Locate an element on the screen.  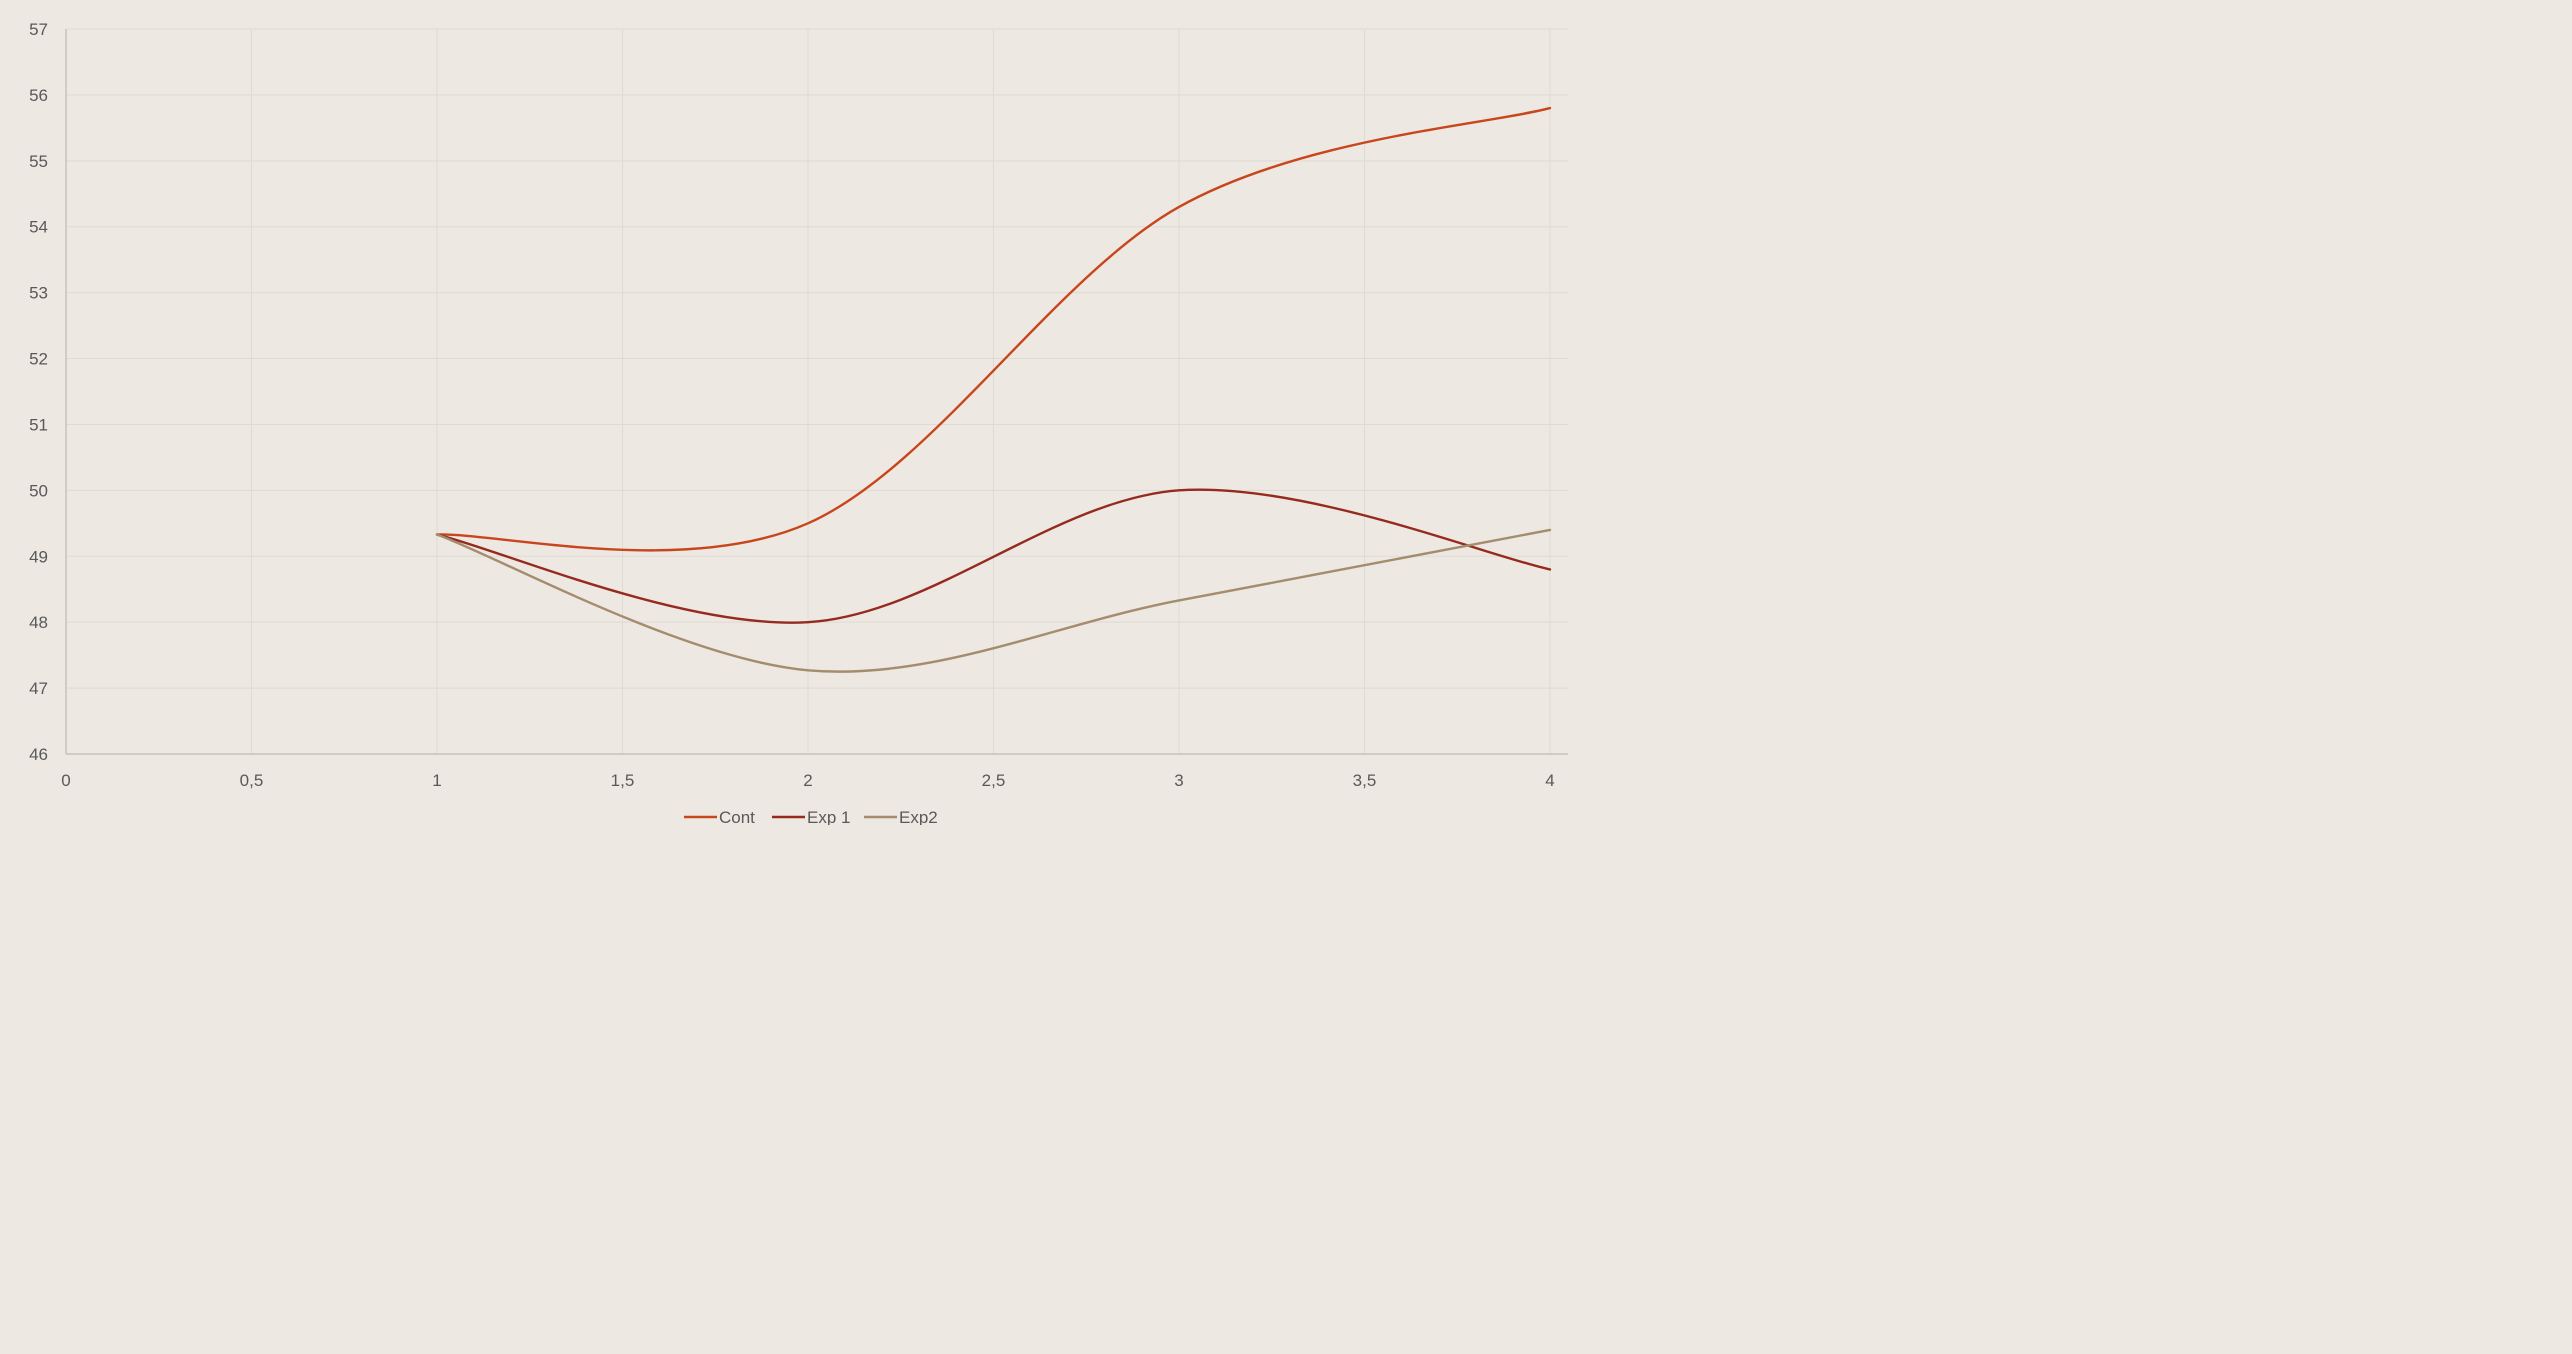
x-tick-label: 4 is located at coordinates (1549, 780).